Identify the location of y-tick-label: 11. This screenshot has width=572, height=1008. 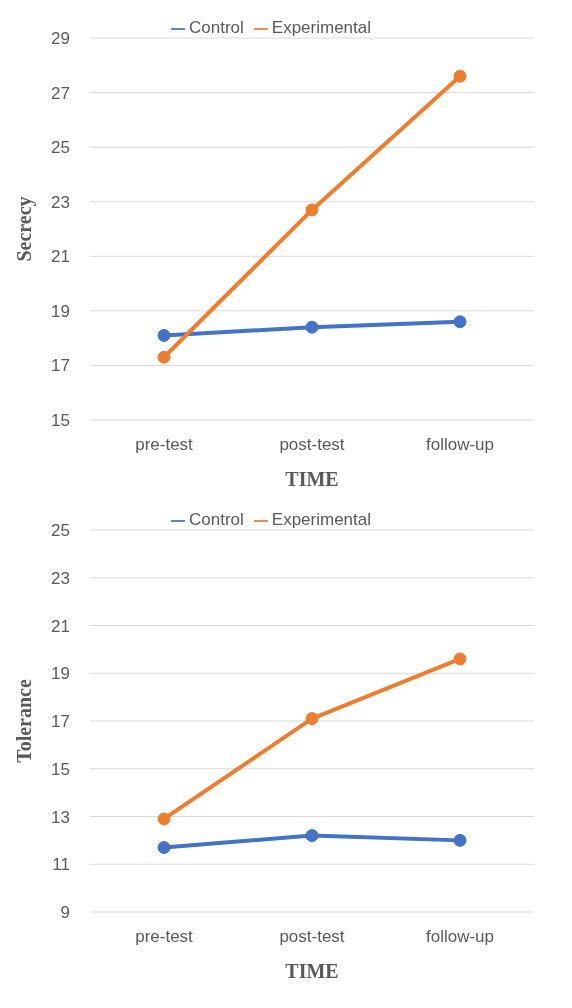
(61, 865).